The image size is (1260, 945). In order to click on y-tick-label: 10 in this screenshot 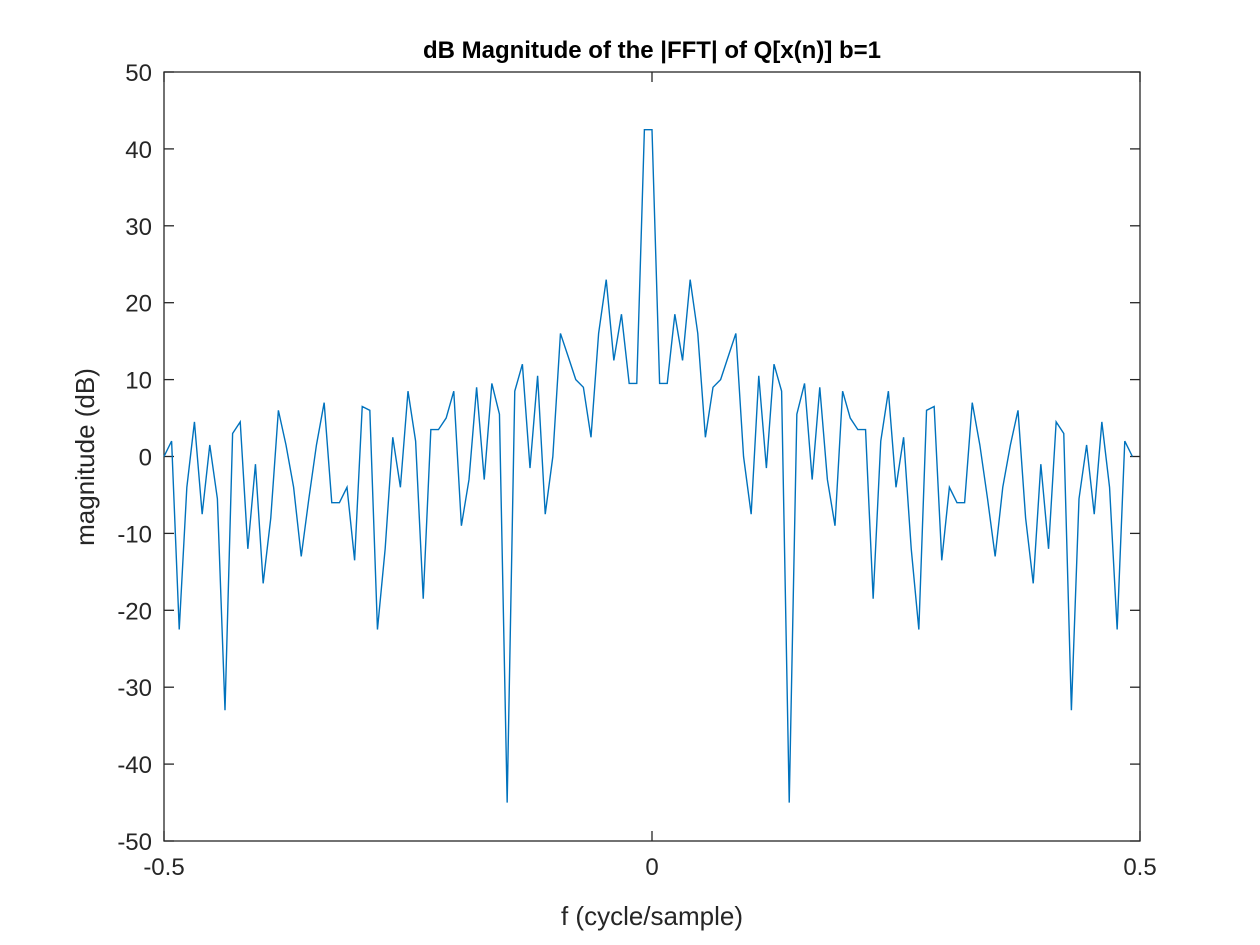, I will do `click(138, 381)`.